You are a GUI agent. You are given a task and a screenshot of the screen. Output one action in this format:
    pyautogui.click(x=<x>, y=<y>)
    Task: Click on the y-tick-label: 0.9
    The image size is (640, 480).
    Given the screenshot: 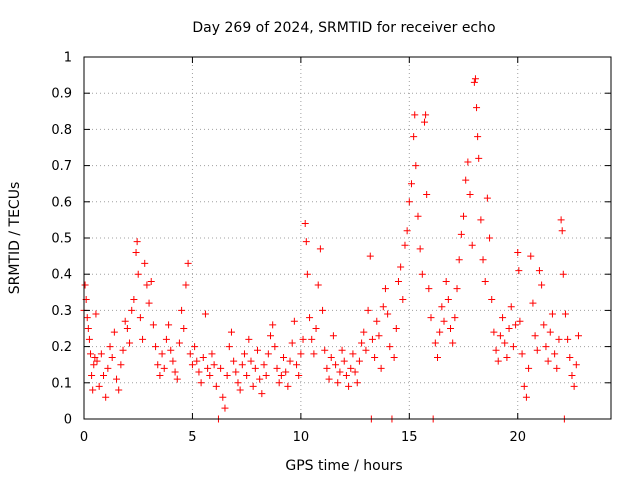 What is the action you would take?
    pyautogui.click(x=61, y=94)
    